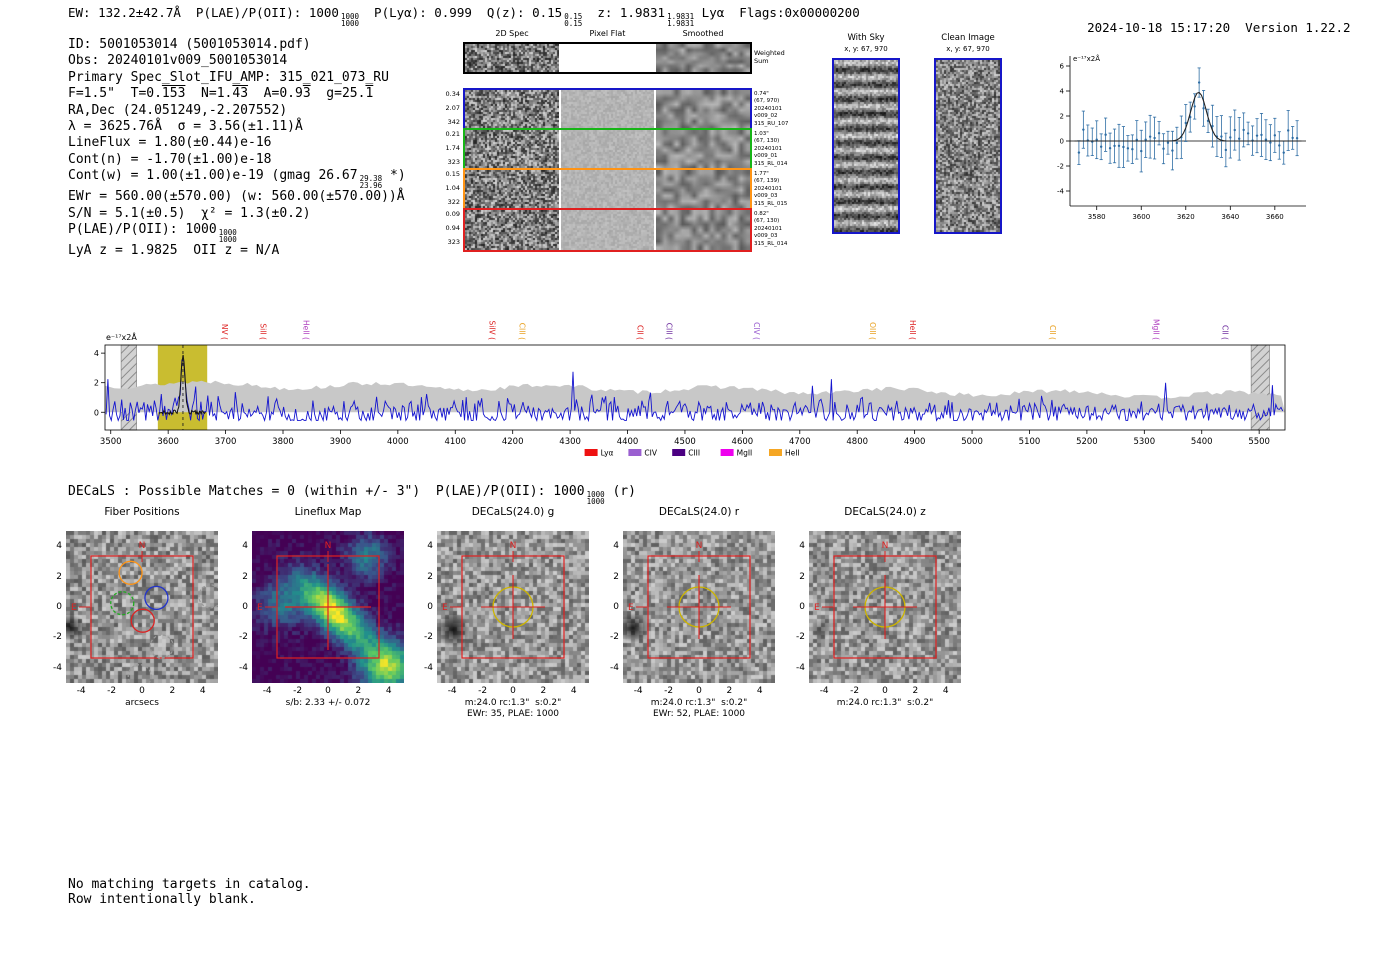  What do you see at coordinates (968, 38) in the screenshot?
I see `clean-image-title: Clean Image` at bounding box center [968, 38].